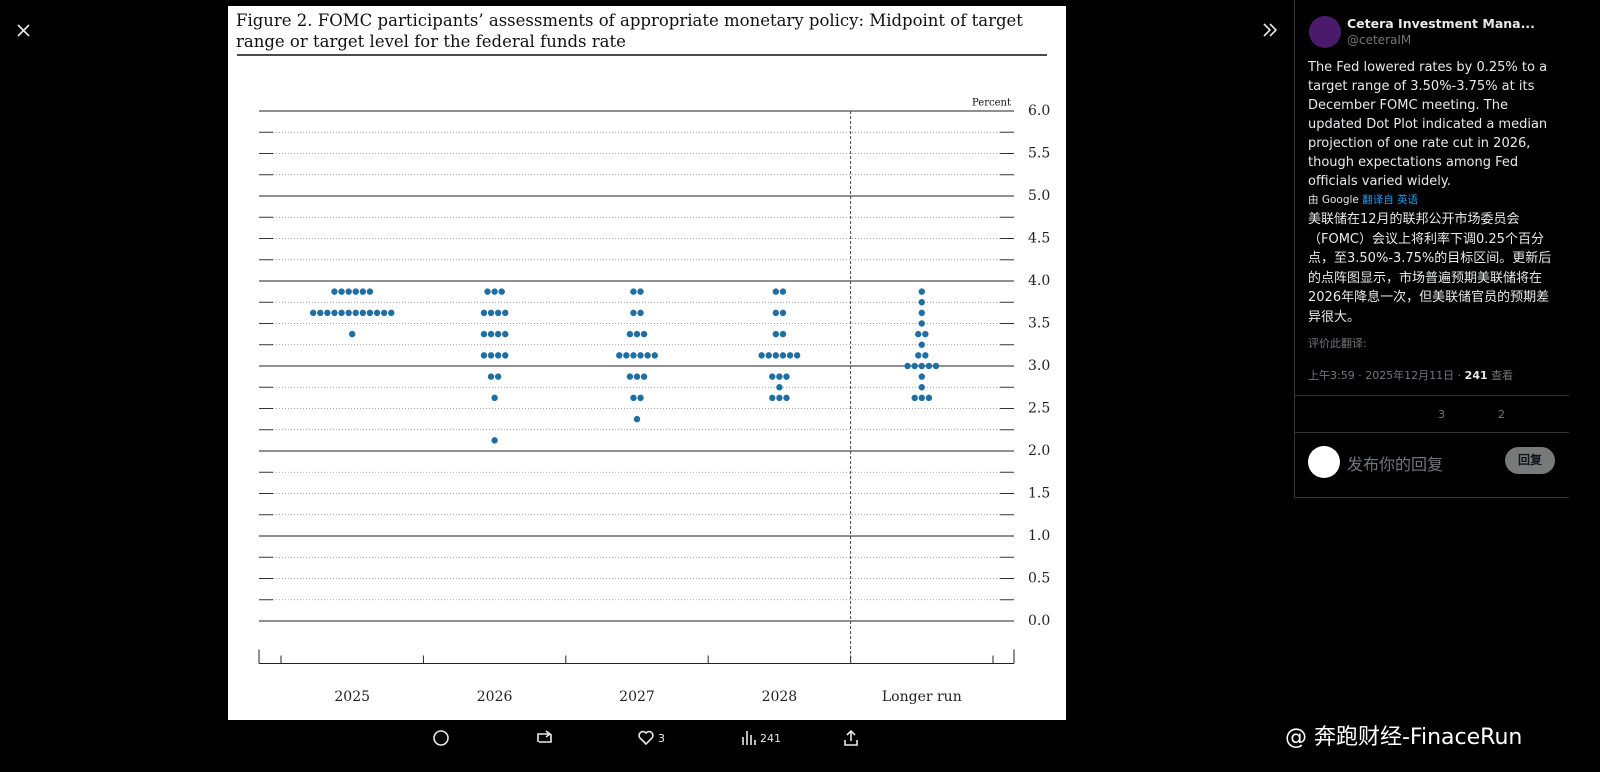  Describe the element at coordinates (1039, 494) in the screenshot. I see `y-tick-label: 1.5` at that location.